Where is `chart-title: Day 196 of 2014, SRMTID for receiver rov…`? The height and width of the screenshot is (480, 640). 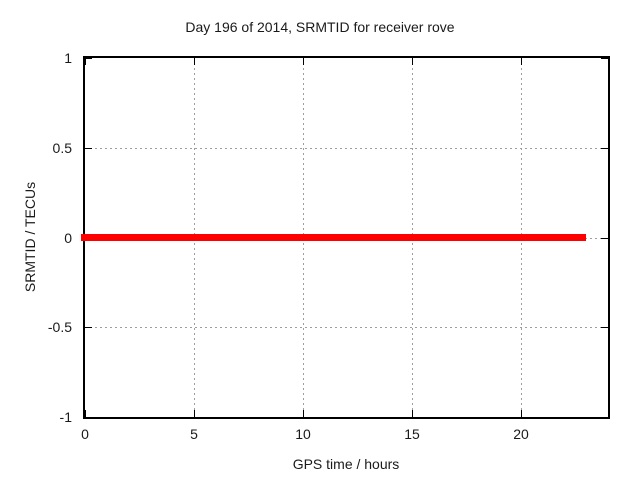
chart-title: Day 196 of 2014, SRMTID for receiver rov… is located at coordinates (320, 27).